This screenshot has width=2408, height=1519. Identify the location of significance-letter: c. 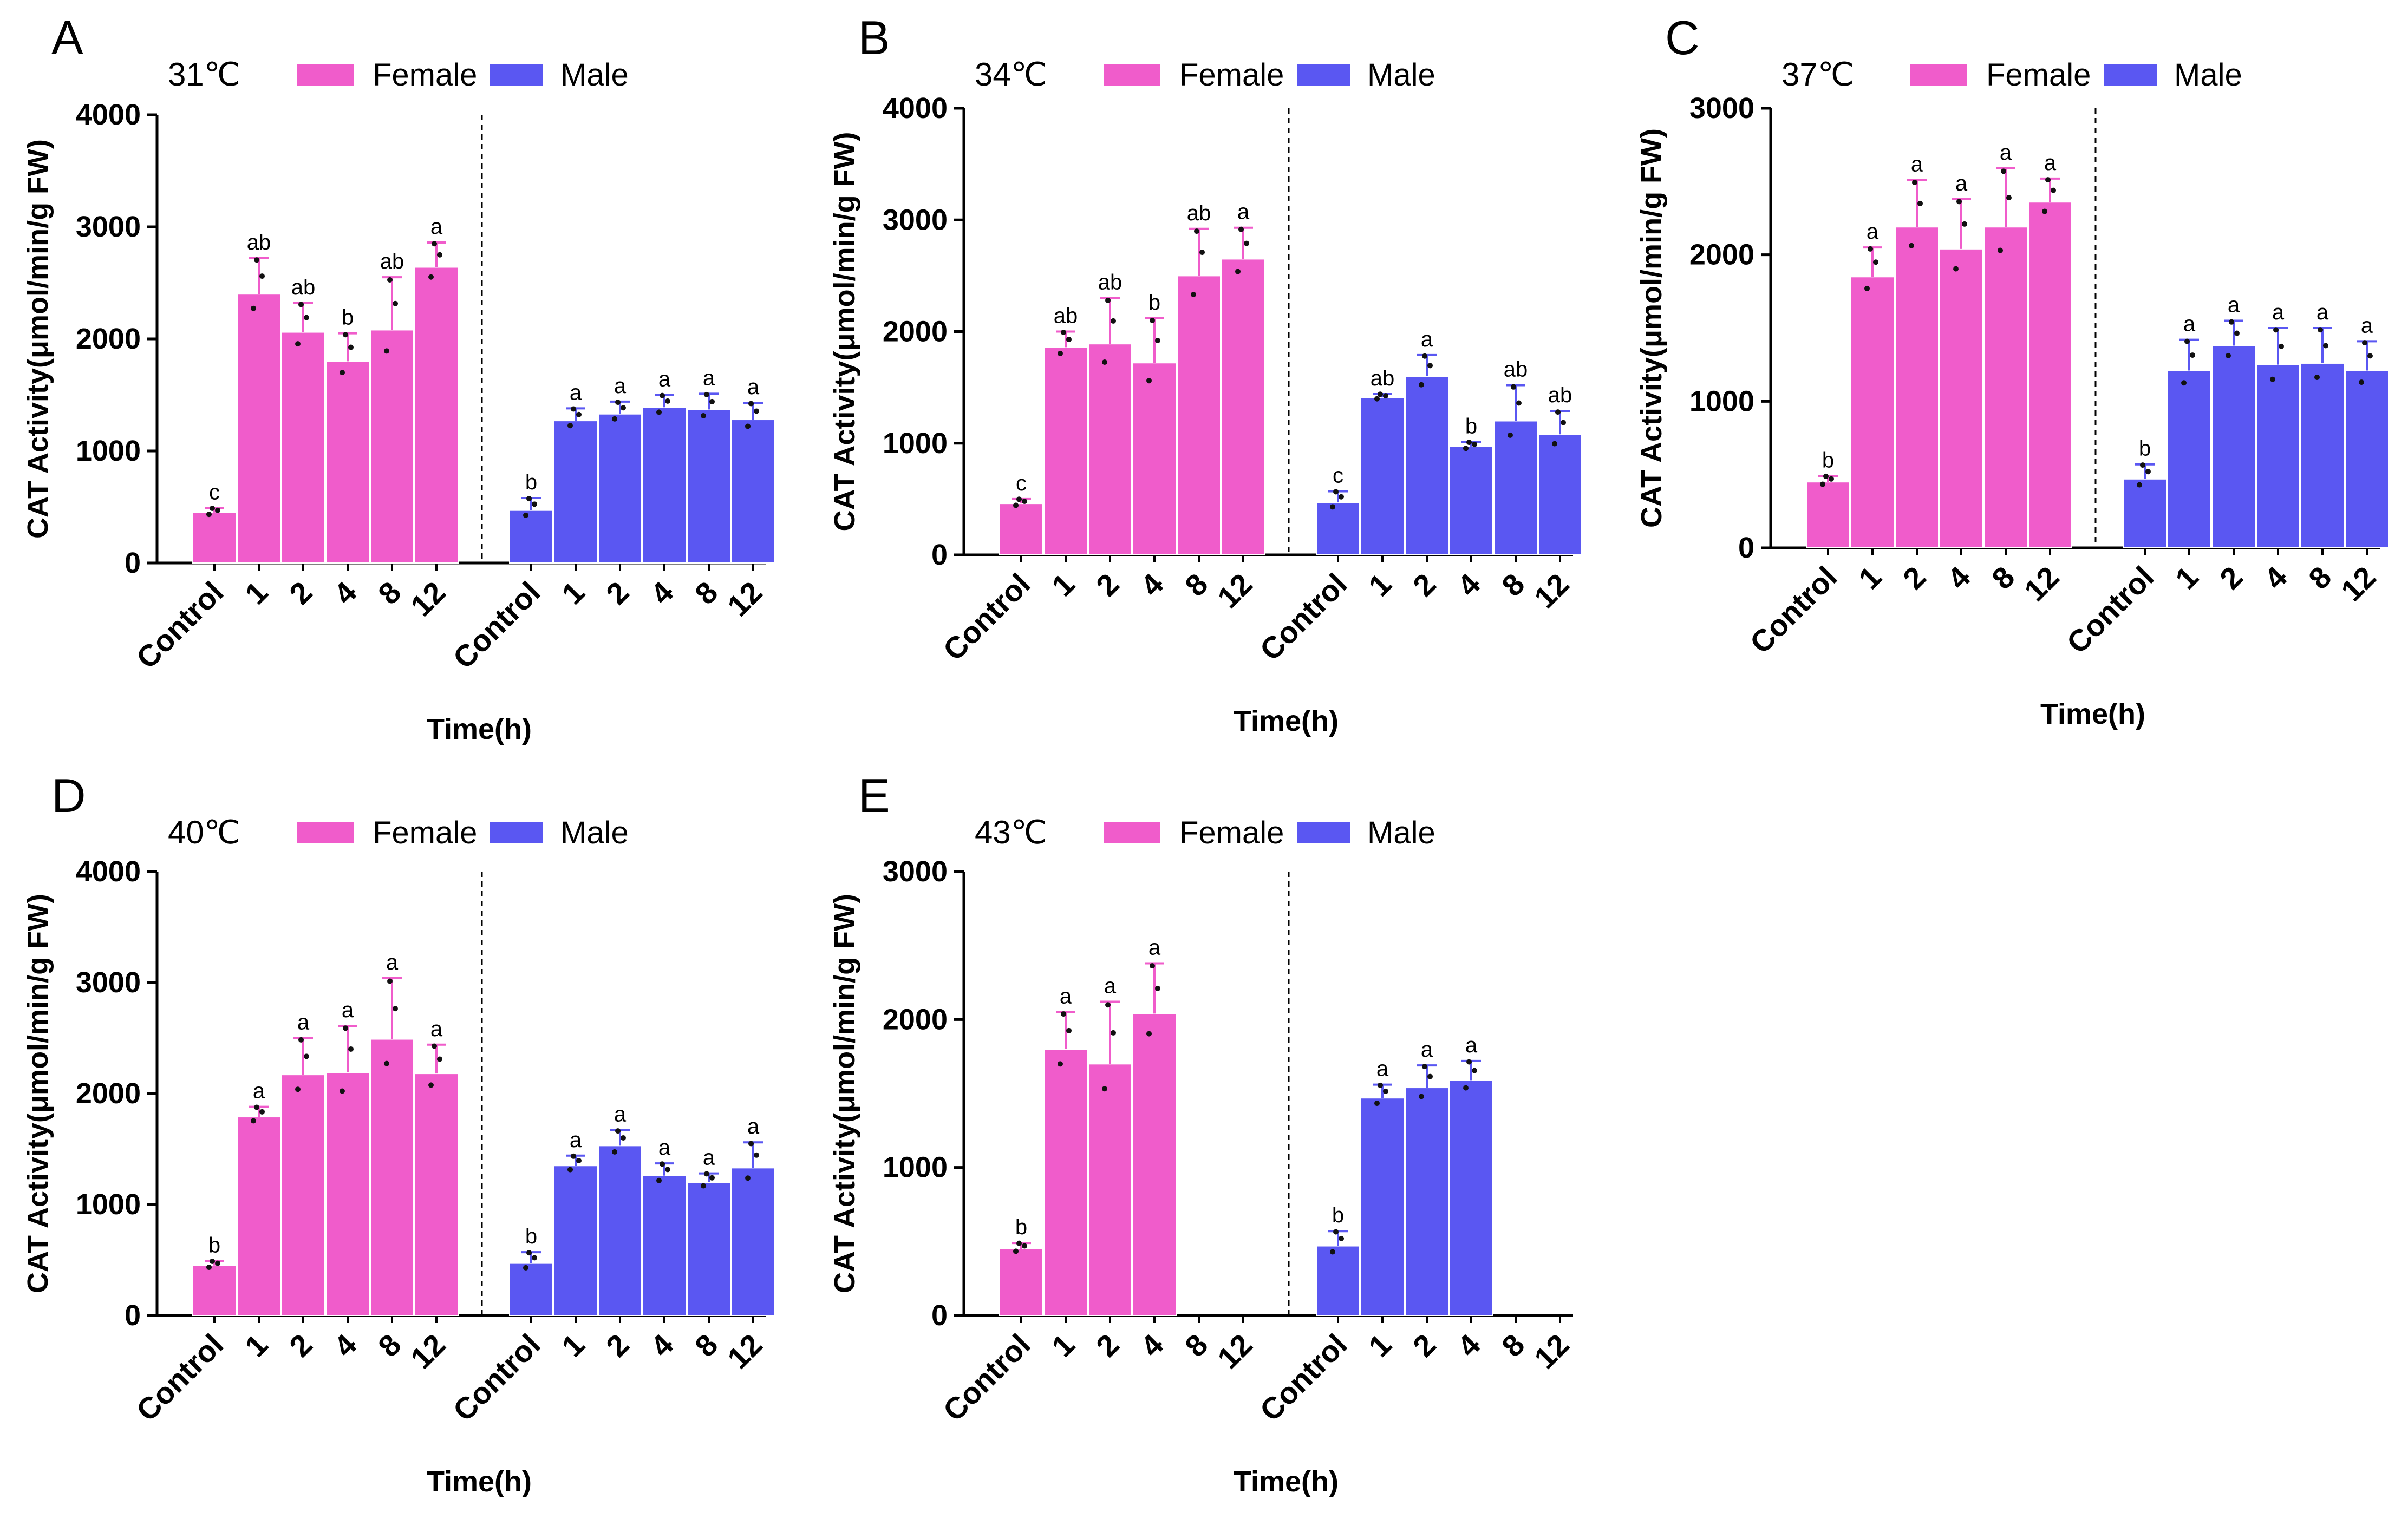
(1021, 484).